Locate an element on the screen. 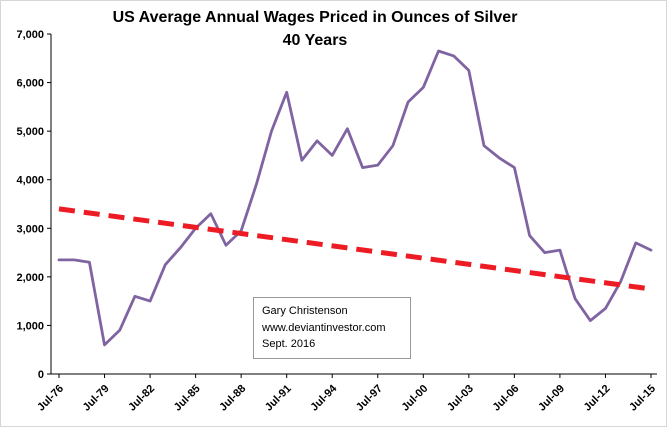  x-axis-tick-label: Jul-76 is located at coordinates (50, 398).